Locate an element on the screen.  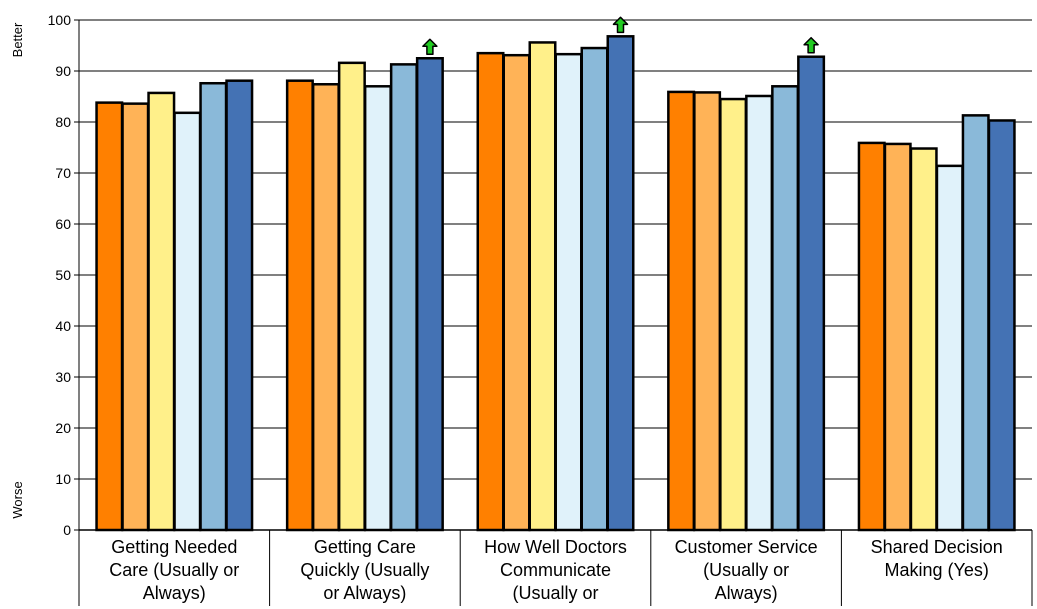
category-label: Communicate is located at coordinates (555, 570).